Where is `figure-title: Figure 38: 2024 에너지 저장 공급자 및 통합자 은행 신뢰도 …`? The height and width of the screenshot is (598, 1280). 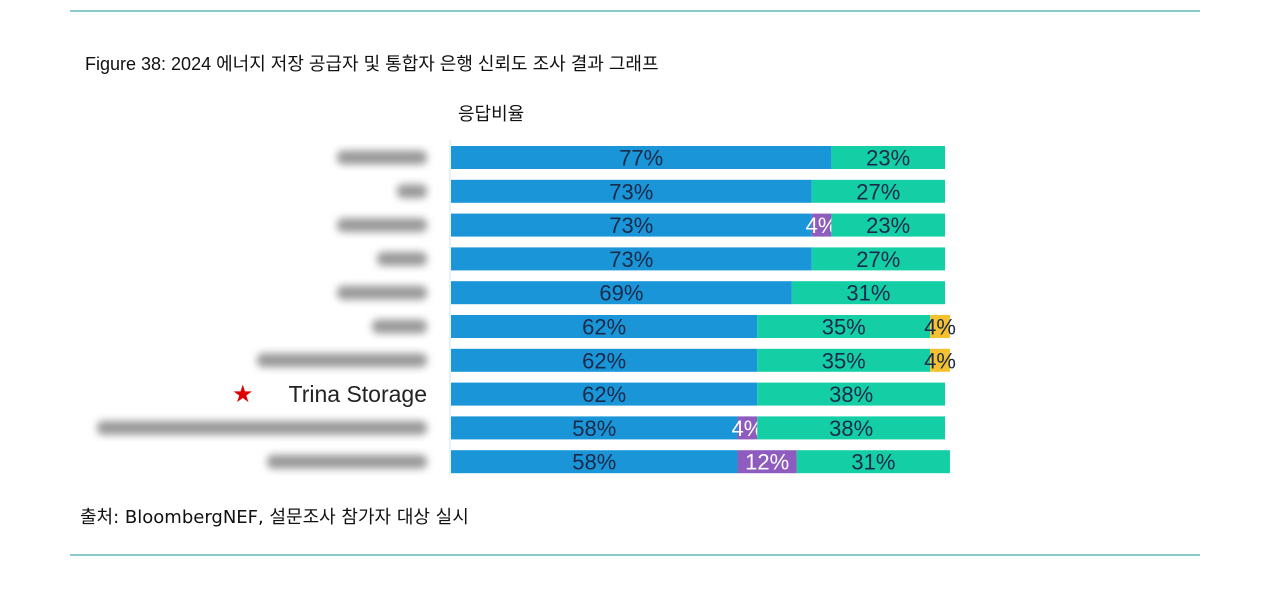 figure-title: Figure 38: 2024 에너지 저장 공급자 및 통합자 은행 신뢰도 … is located at coordinates (372, 64).